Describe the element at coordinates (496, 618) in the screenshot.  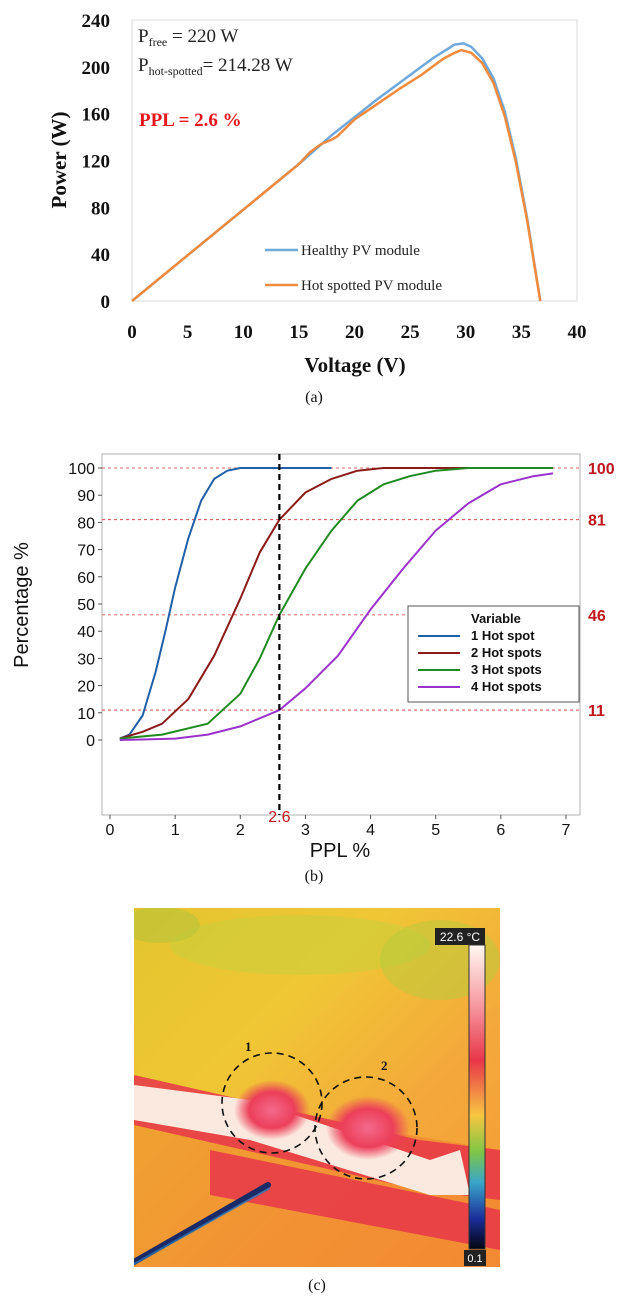
I see `panel-b-legend-title: Variable` at that location.